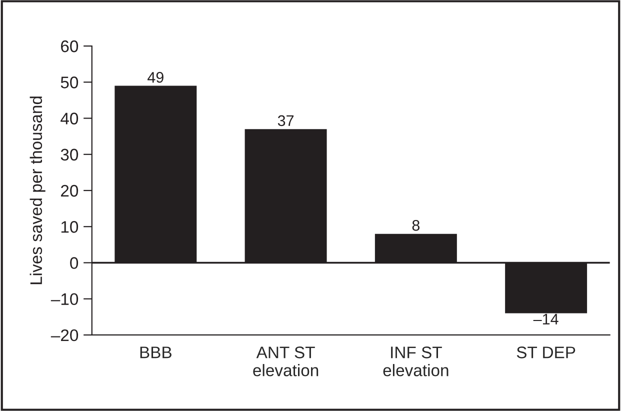  What do you see at coordinates (545, 319) in the screenshot?
I see `data-label: –14` at bounding box center [545, 319].